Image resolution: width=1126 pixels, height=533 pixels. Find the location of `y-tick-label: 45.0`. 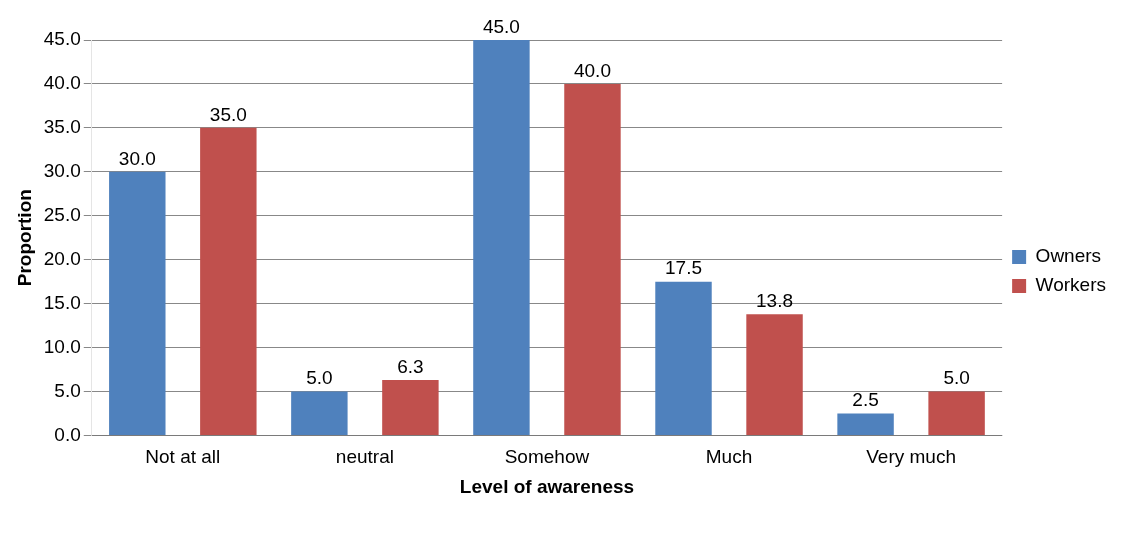

y-tick-label: 45.0 is located at coordinates (62, 39).